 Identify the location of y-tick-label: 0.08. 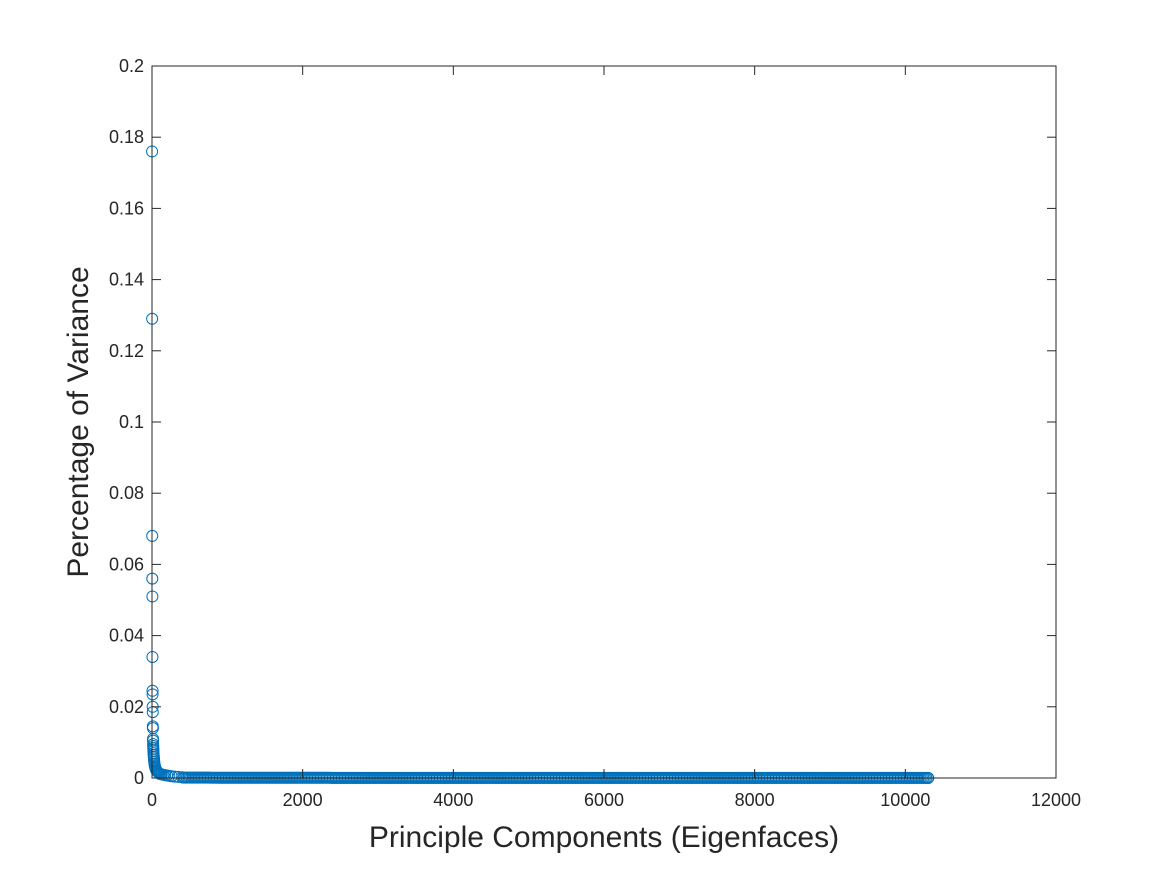
(126, 493).